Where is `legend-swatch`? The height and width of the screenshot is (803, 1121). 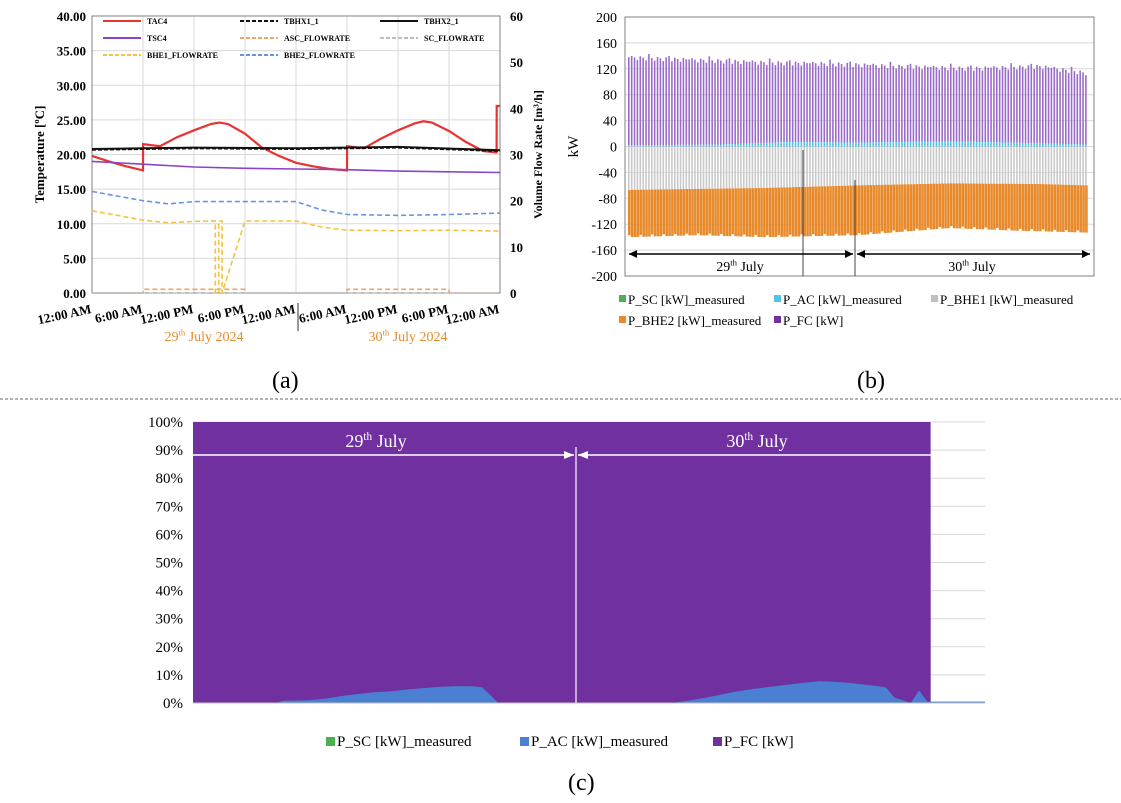
legend-swatch is located at coordinates (777, 319).